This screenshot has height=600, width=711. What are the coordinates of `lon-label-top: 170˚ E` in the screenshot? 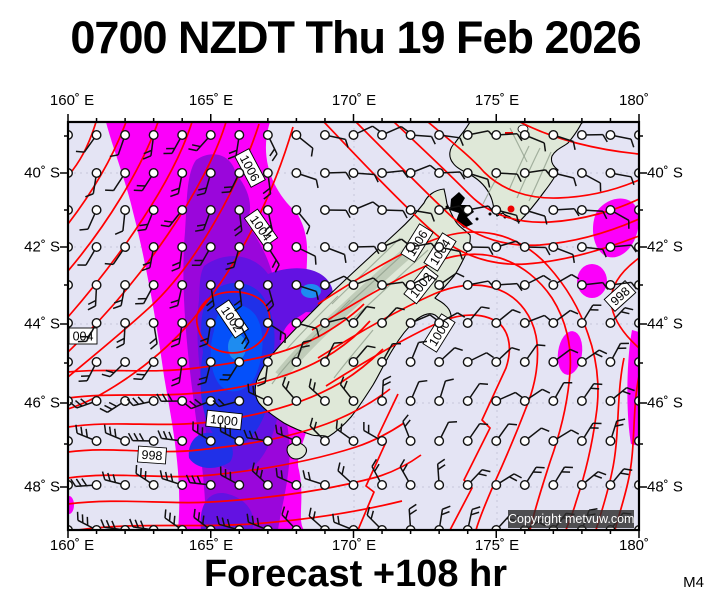 It's located at (354, 100).